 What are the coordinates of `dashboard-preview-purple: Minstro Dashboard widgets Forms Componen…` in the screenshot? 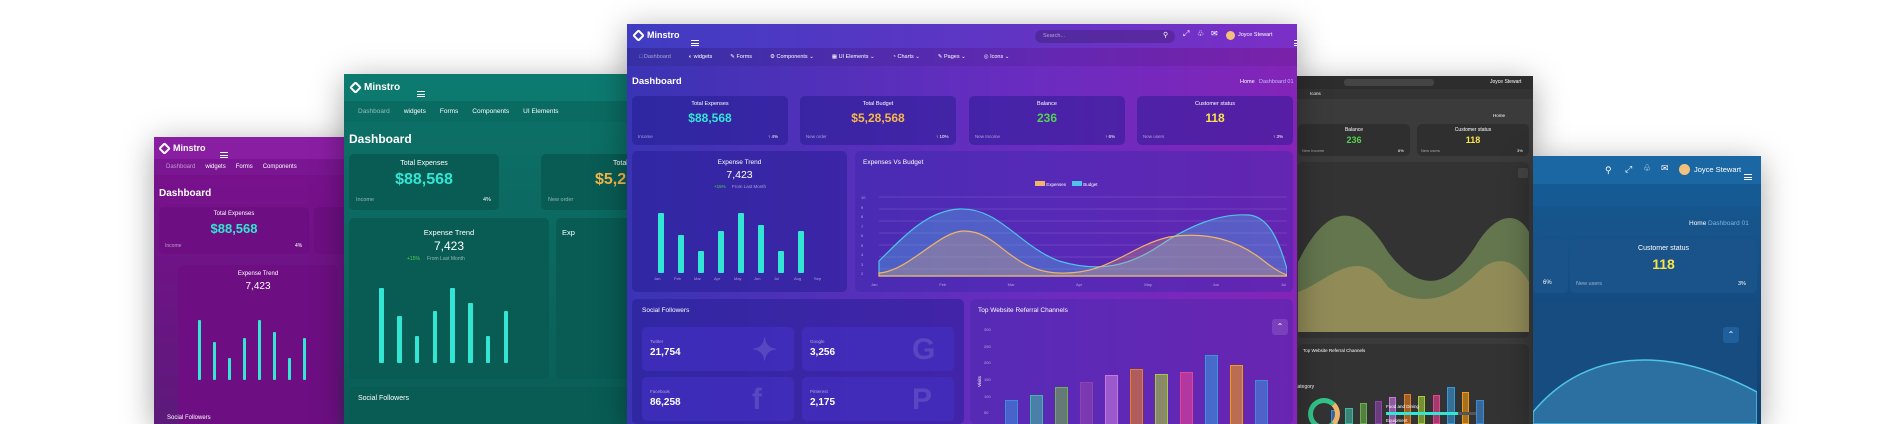 It's located at (264, 280).